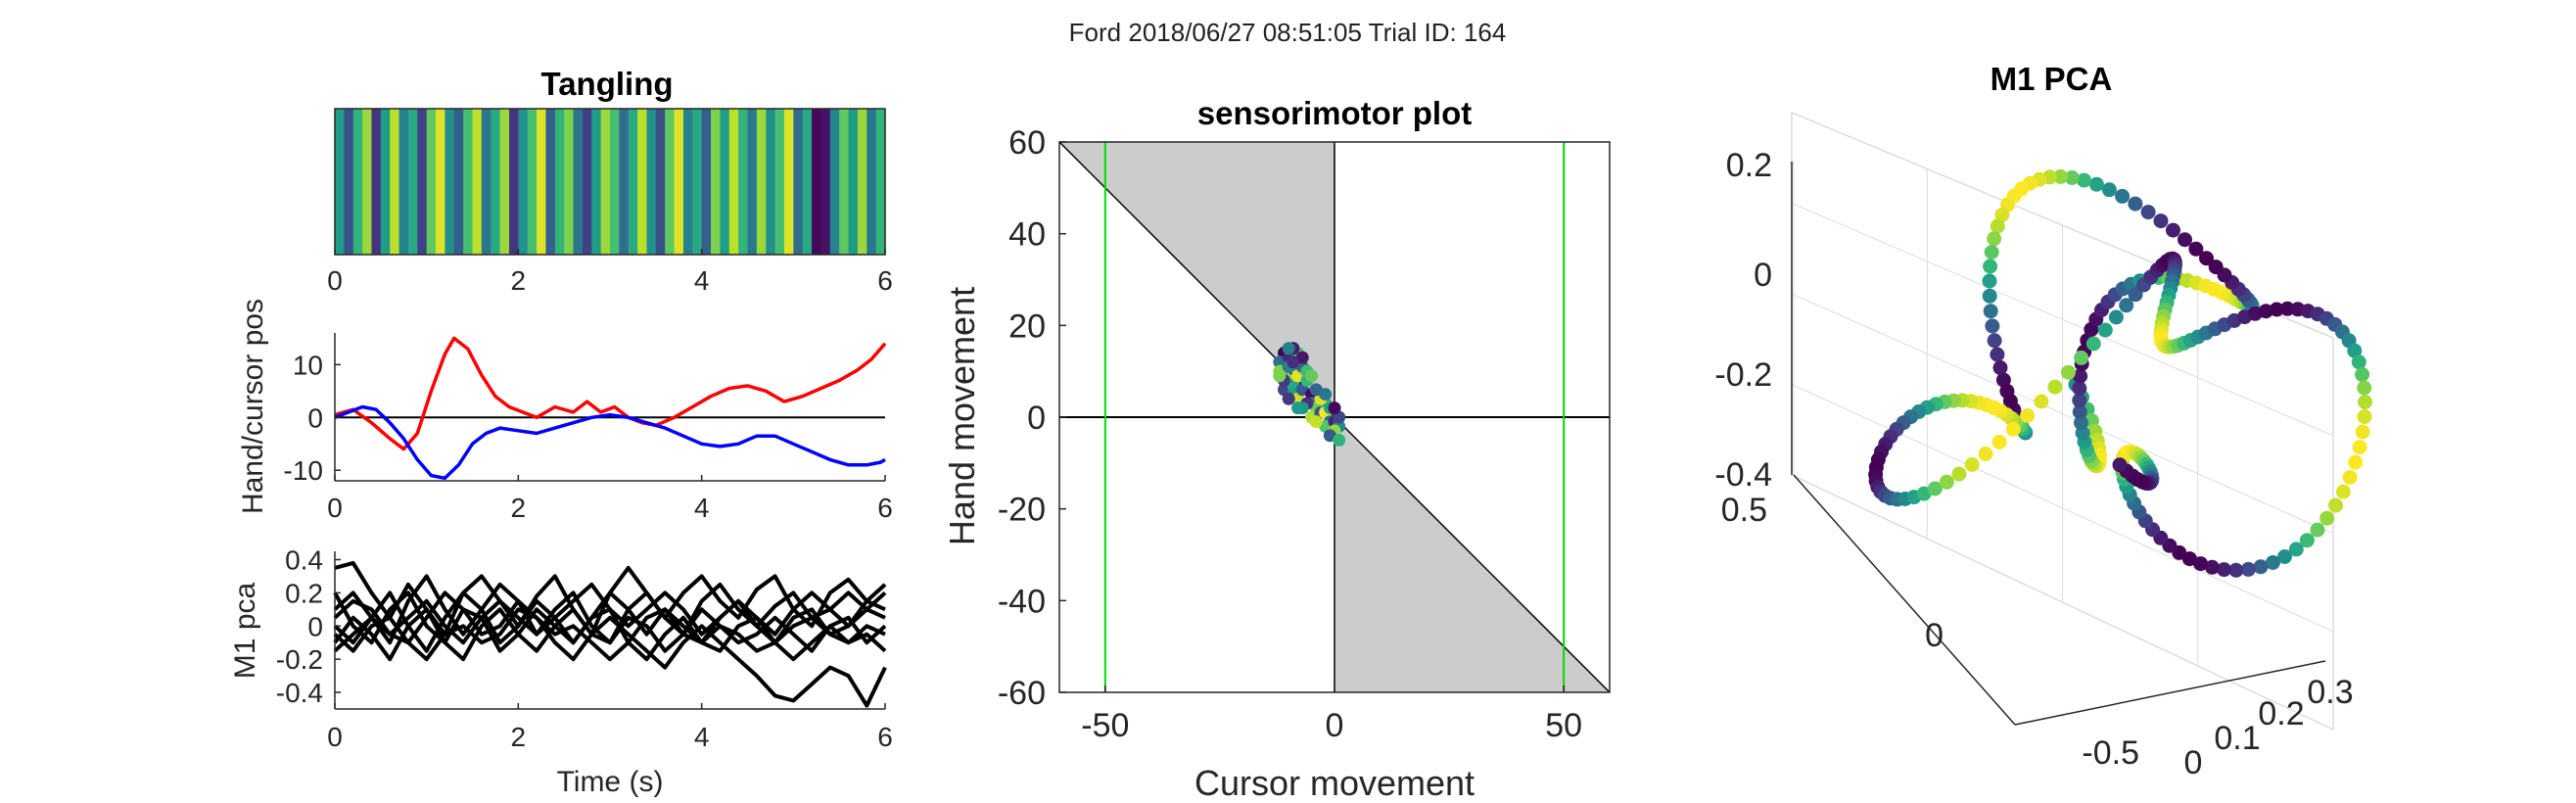  I want to click on y-tick-label: -20, so click(1022, 510).